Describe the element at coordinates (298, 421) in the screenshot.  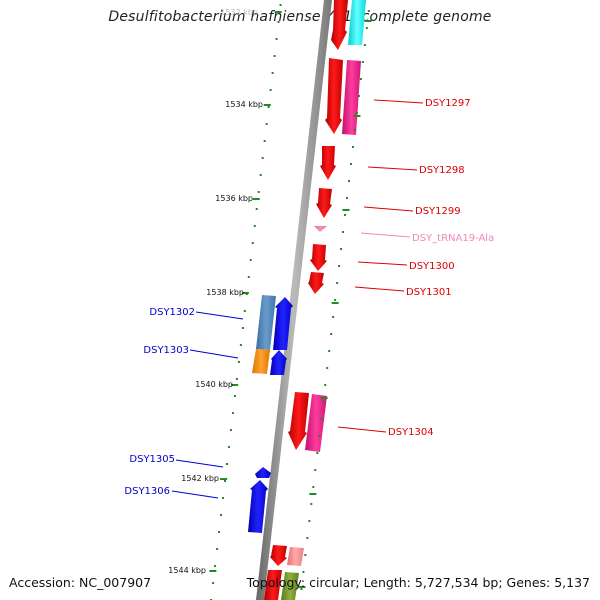
I see `gene-arrow-dsy1304` at that location.